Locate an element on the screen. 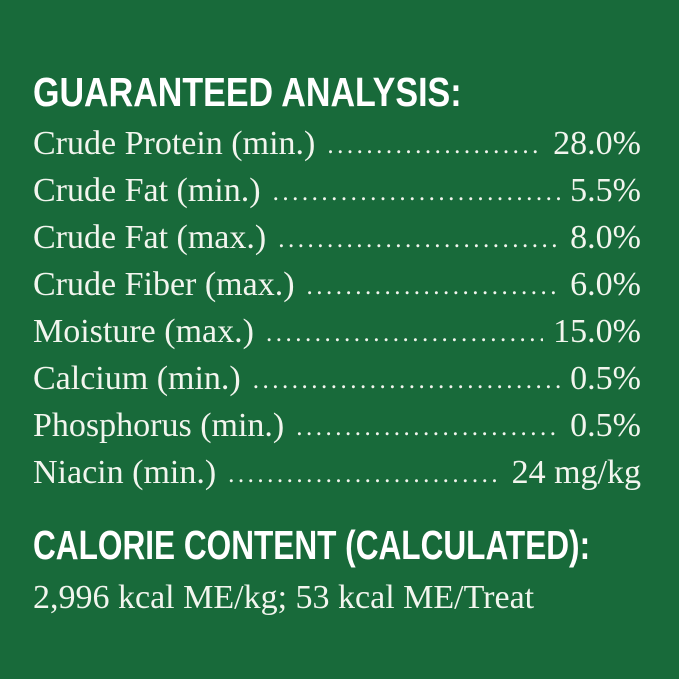 The width and height of the screenshot is (679, 679). analysis-value: 15.0% is located at coordinates (597, 331).